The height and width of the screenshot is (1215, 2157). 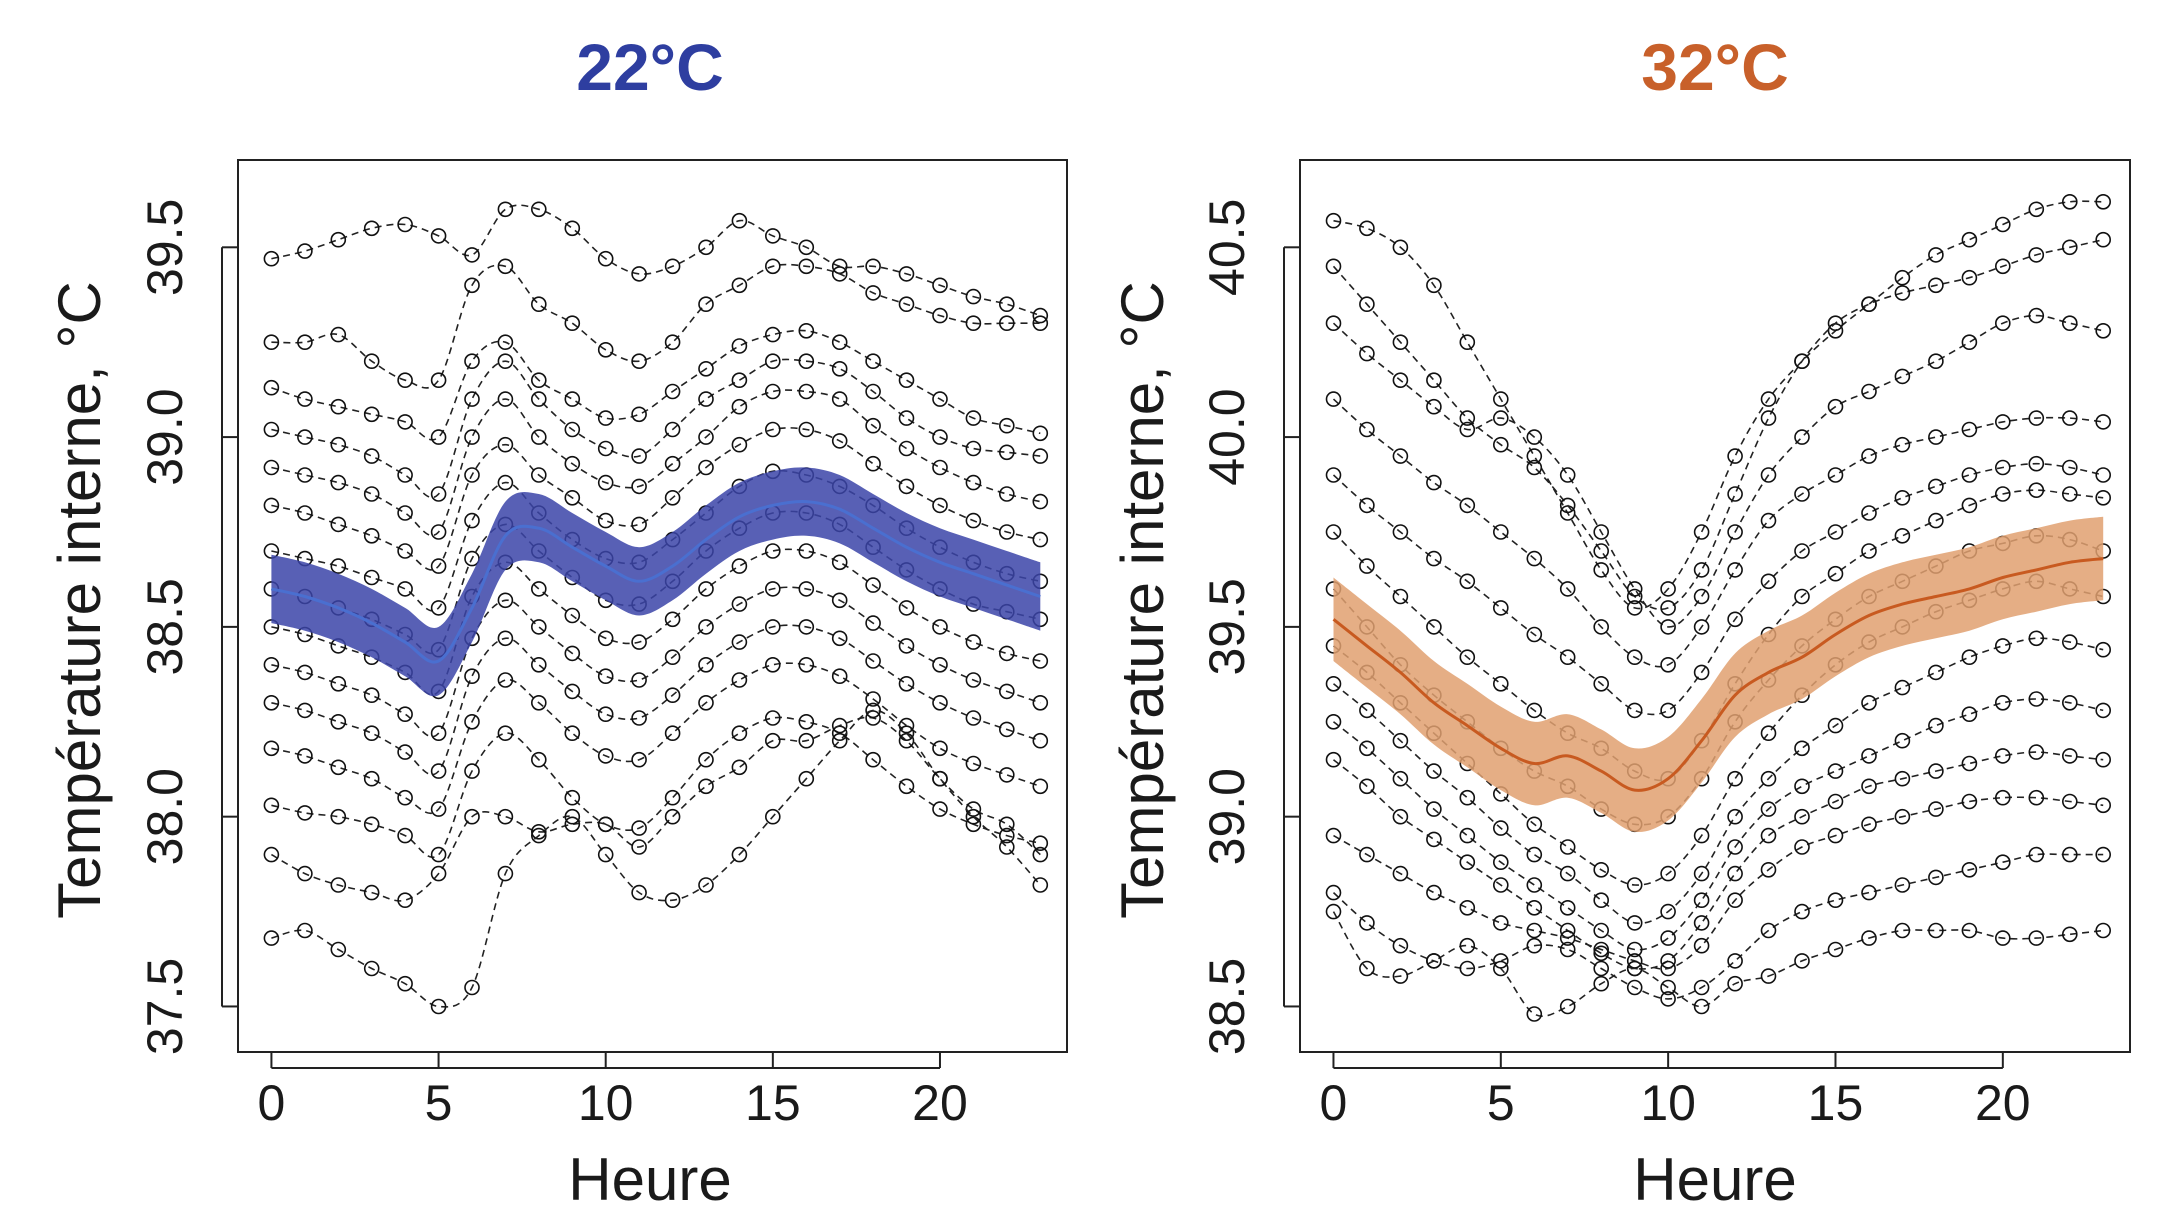 I want to click on y-axis-label-32c: Température interne, °C, so click(x=1142, y=600).